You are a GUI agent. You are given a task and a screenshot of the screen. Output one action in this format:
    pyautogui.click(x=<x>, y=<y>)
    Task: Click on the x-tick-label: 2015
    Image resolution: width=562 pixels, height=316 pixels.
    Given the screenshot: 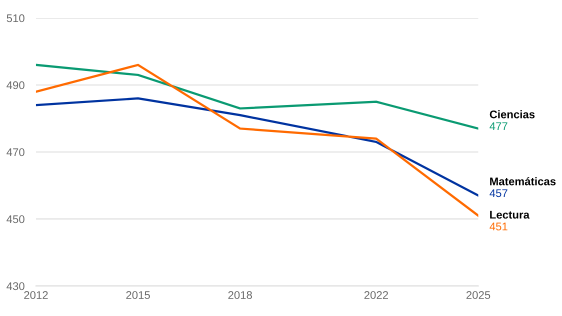 What is the action you would take?
    pyautogui.click(x=138, y=295)
    